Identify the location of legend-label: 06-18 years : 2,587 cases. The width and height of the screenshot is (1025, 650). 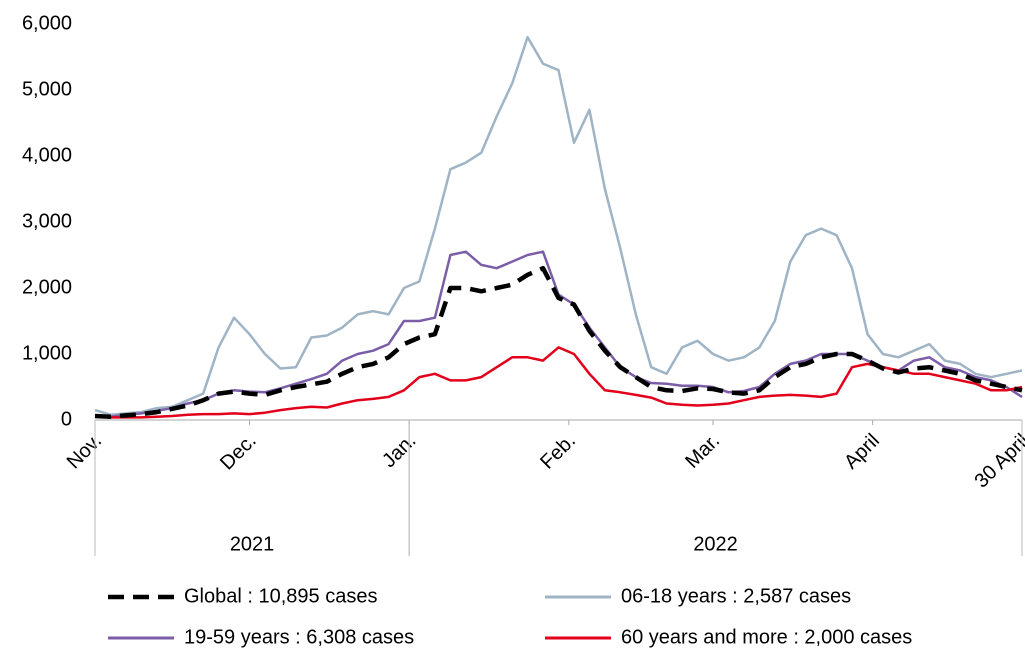
(736, 596).